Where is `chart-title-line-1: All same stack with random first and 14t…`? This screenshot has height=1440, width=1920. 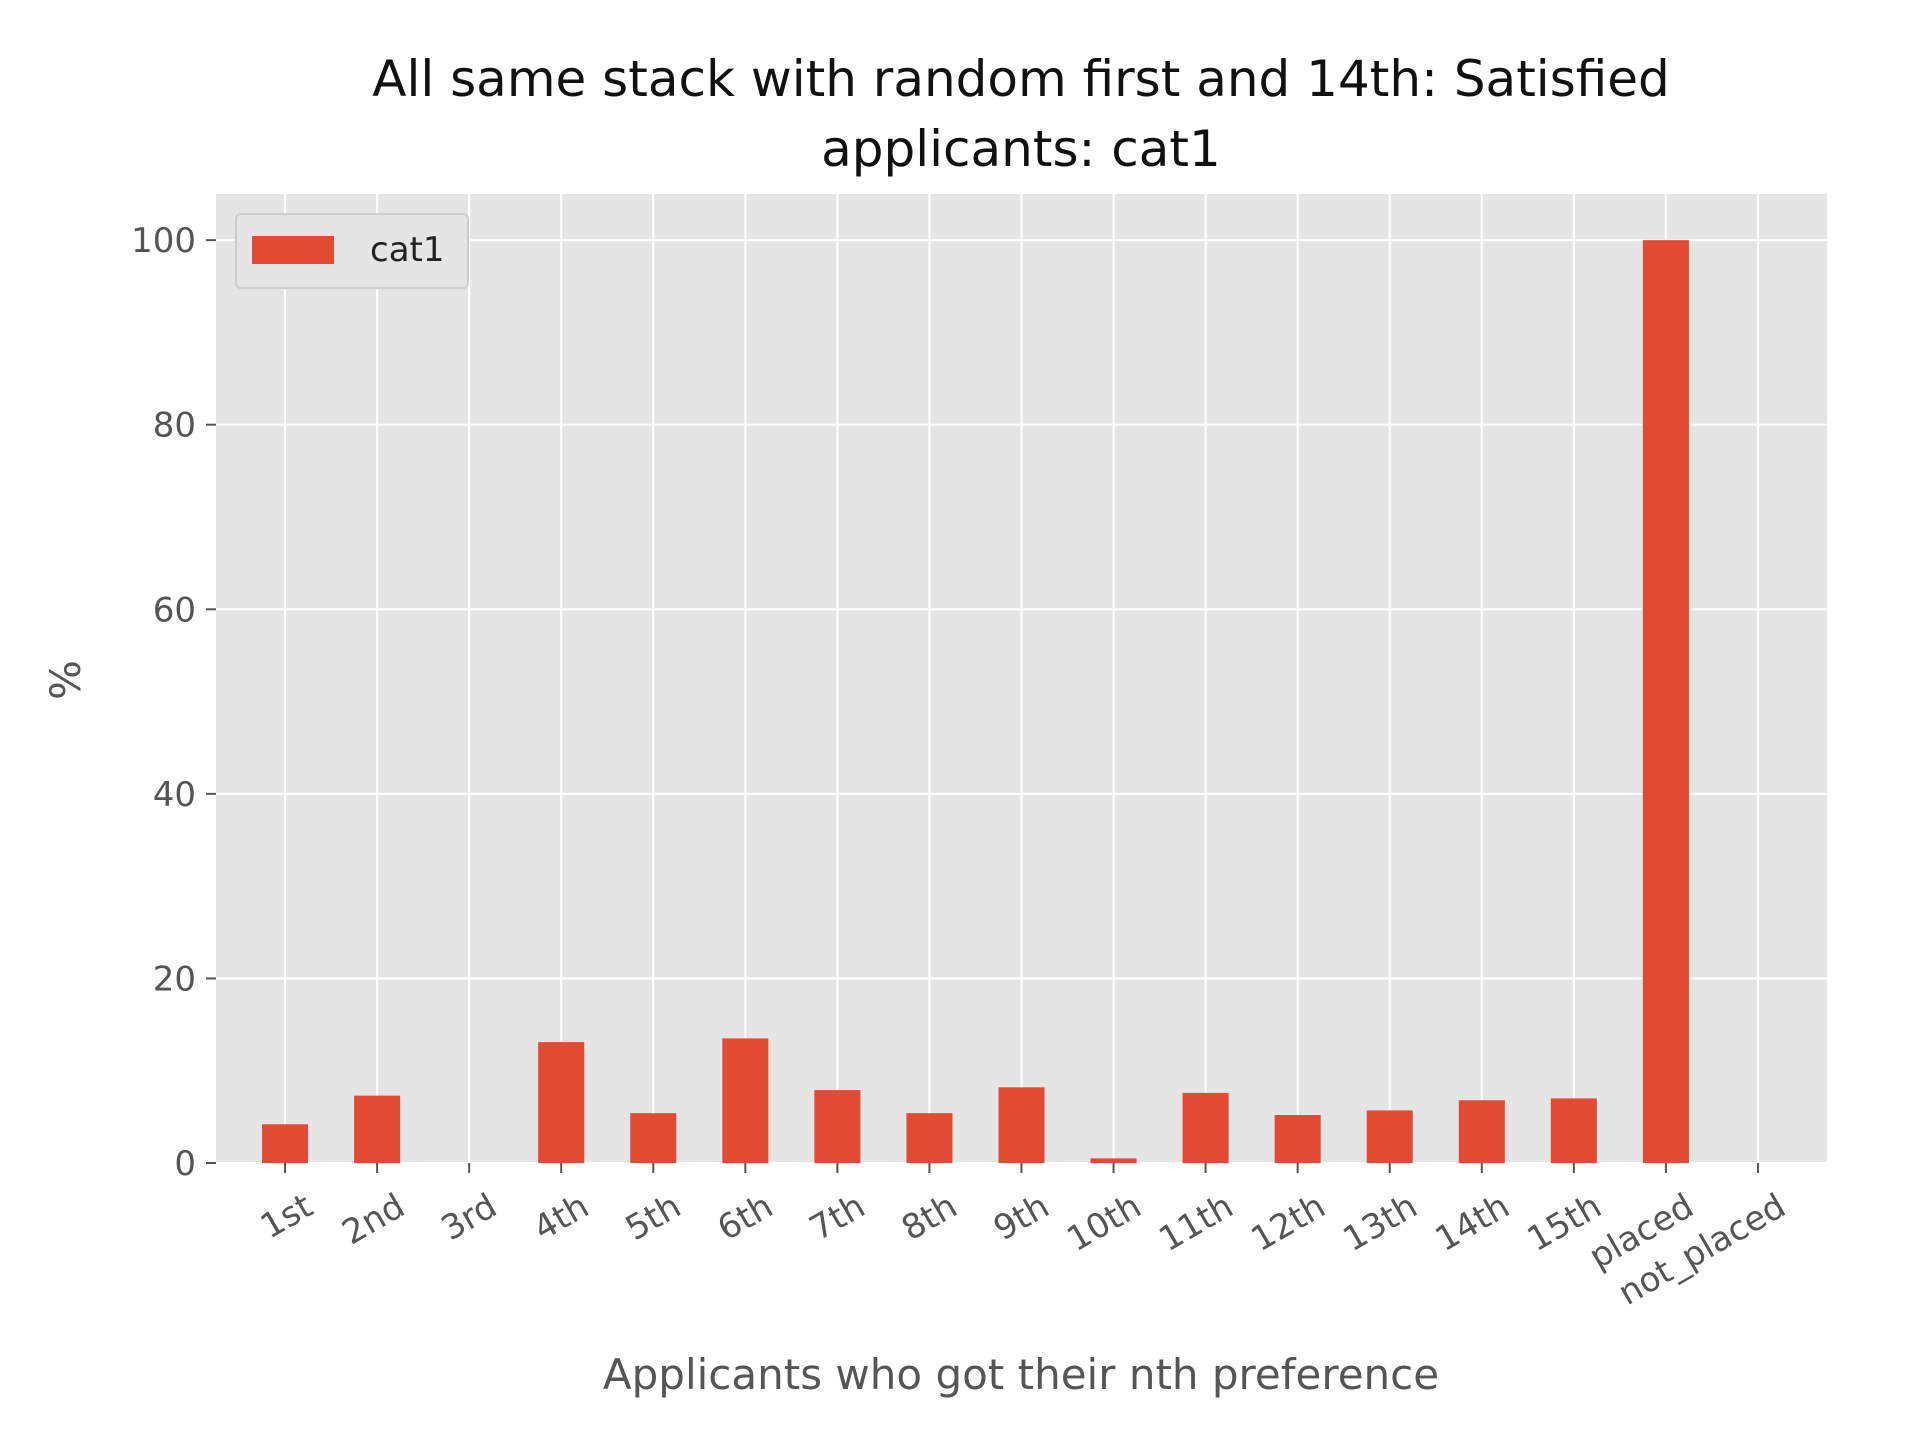 chart-title-line-1: All same stack with random first and 14t… is located at coordinates (1021, 79).